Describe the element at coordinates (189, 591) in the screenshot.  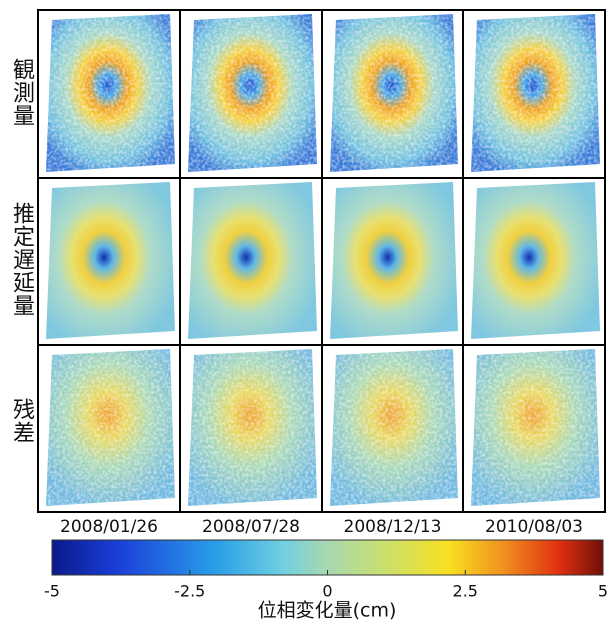
I see `colorbar-tick-label: -2.5` at that location.